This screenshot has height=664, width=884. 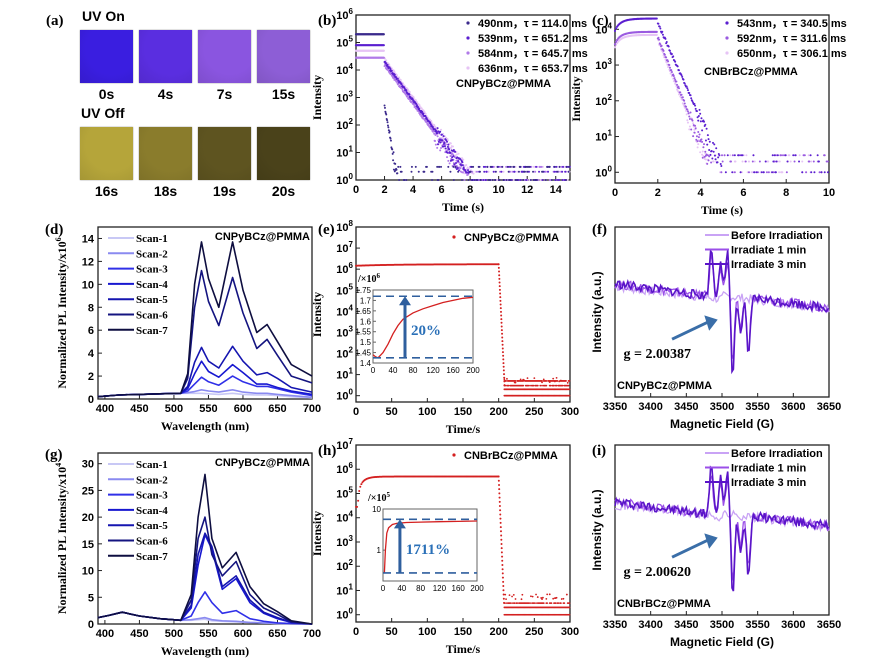 I want to click on legend-label: Irradiate 1 min, so click(x=768, y=251).